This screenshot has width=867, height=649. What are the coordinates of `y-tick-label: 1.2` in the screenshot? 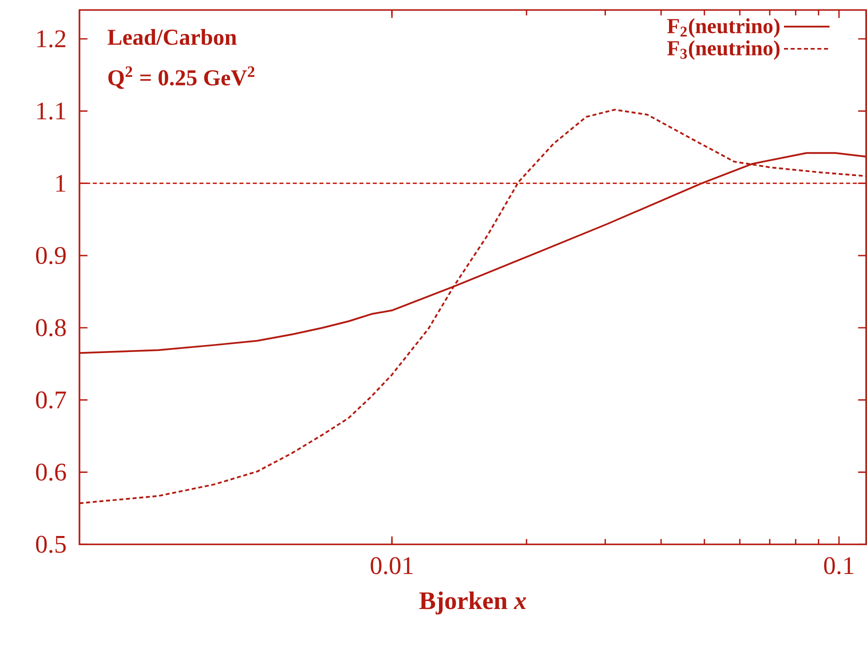 It's located at (51, 39).